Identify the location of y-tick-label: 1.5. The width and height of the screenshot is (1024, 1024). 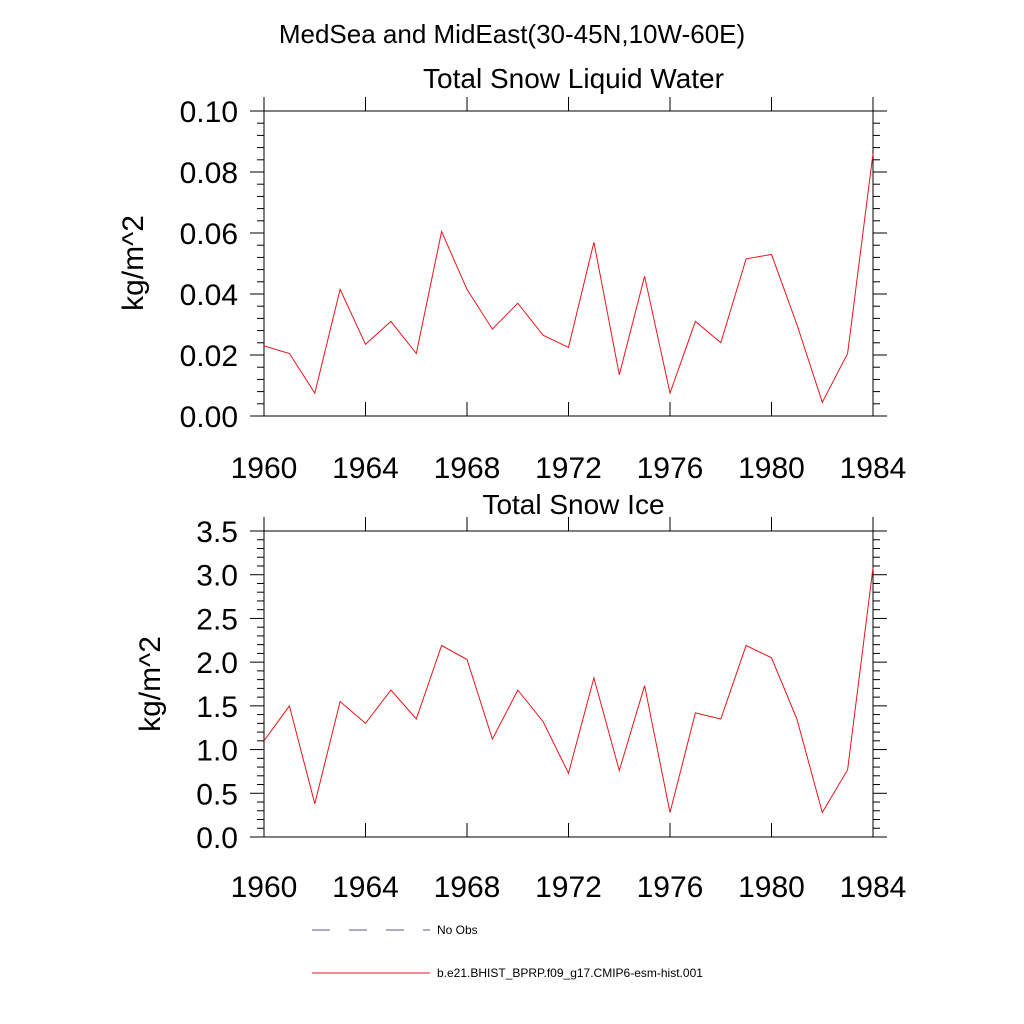
(217, 707).